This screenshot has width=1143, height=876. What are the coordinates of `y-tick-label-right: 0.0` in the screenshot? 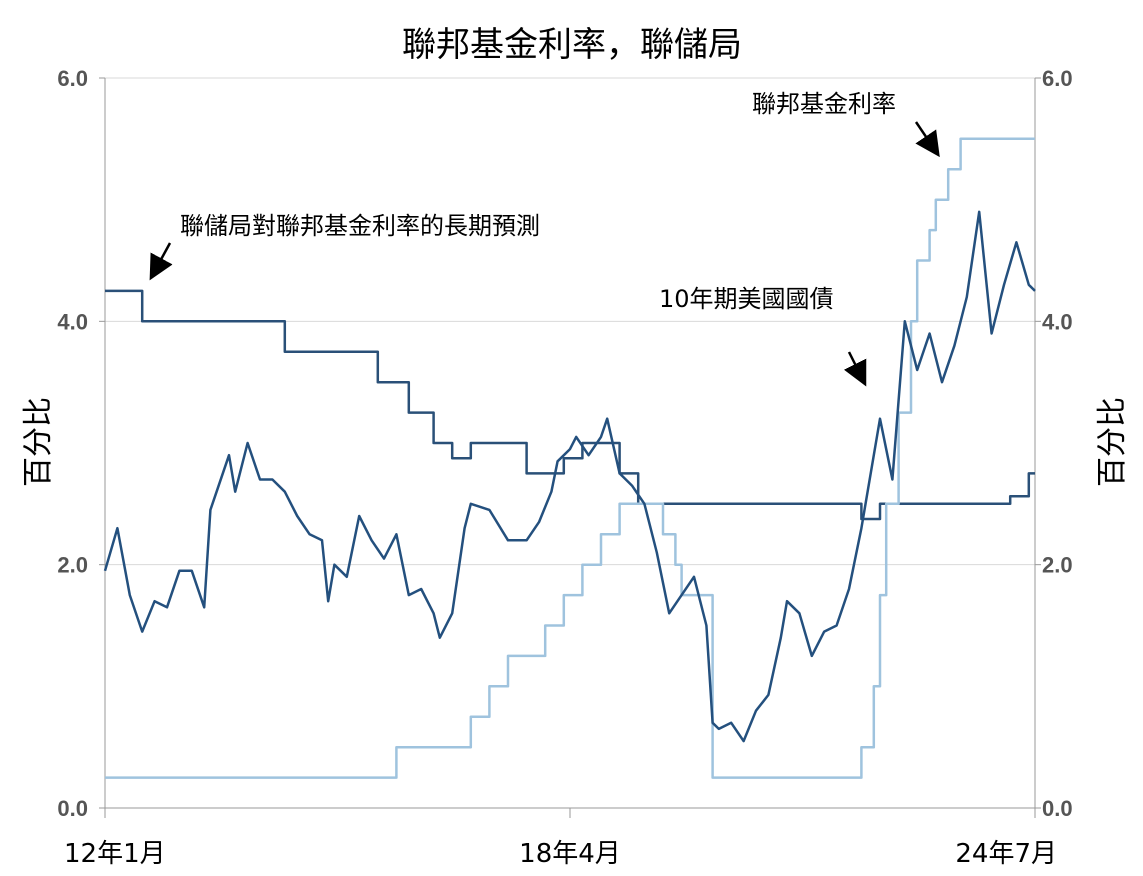 It's located at (1057, 808).